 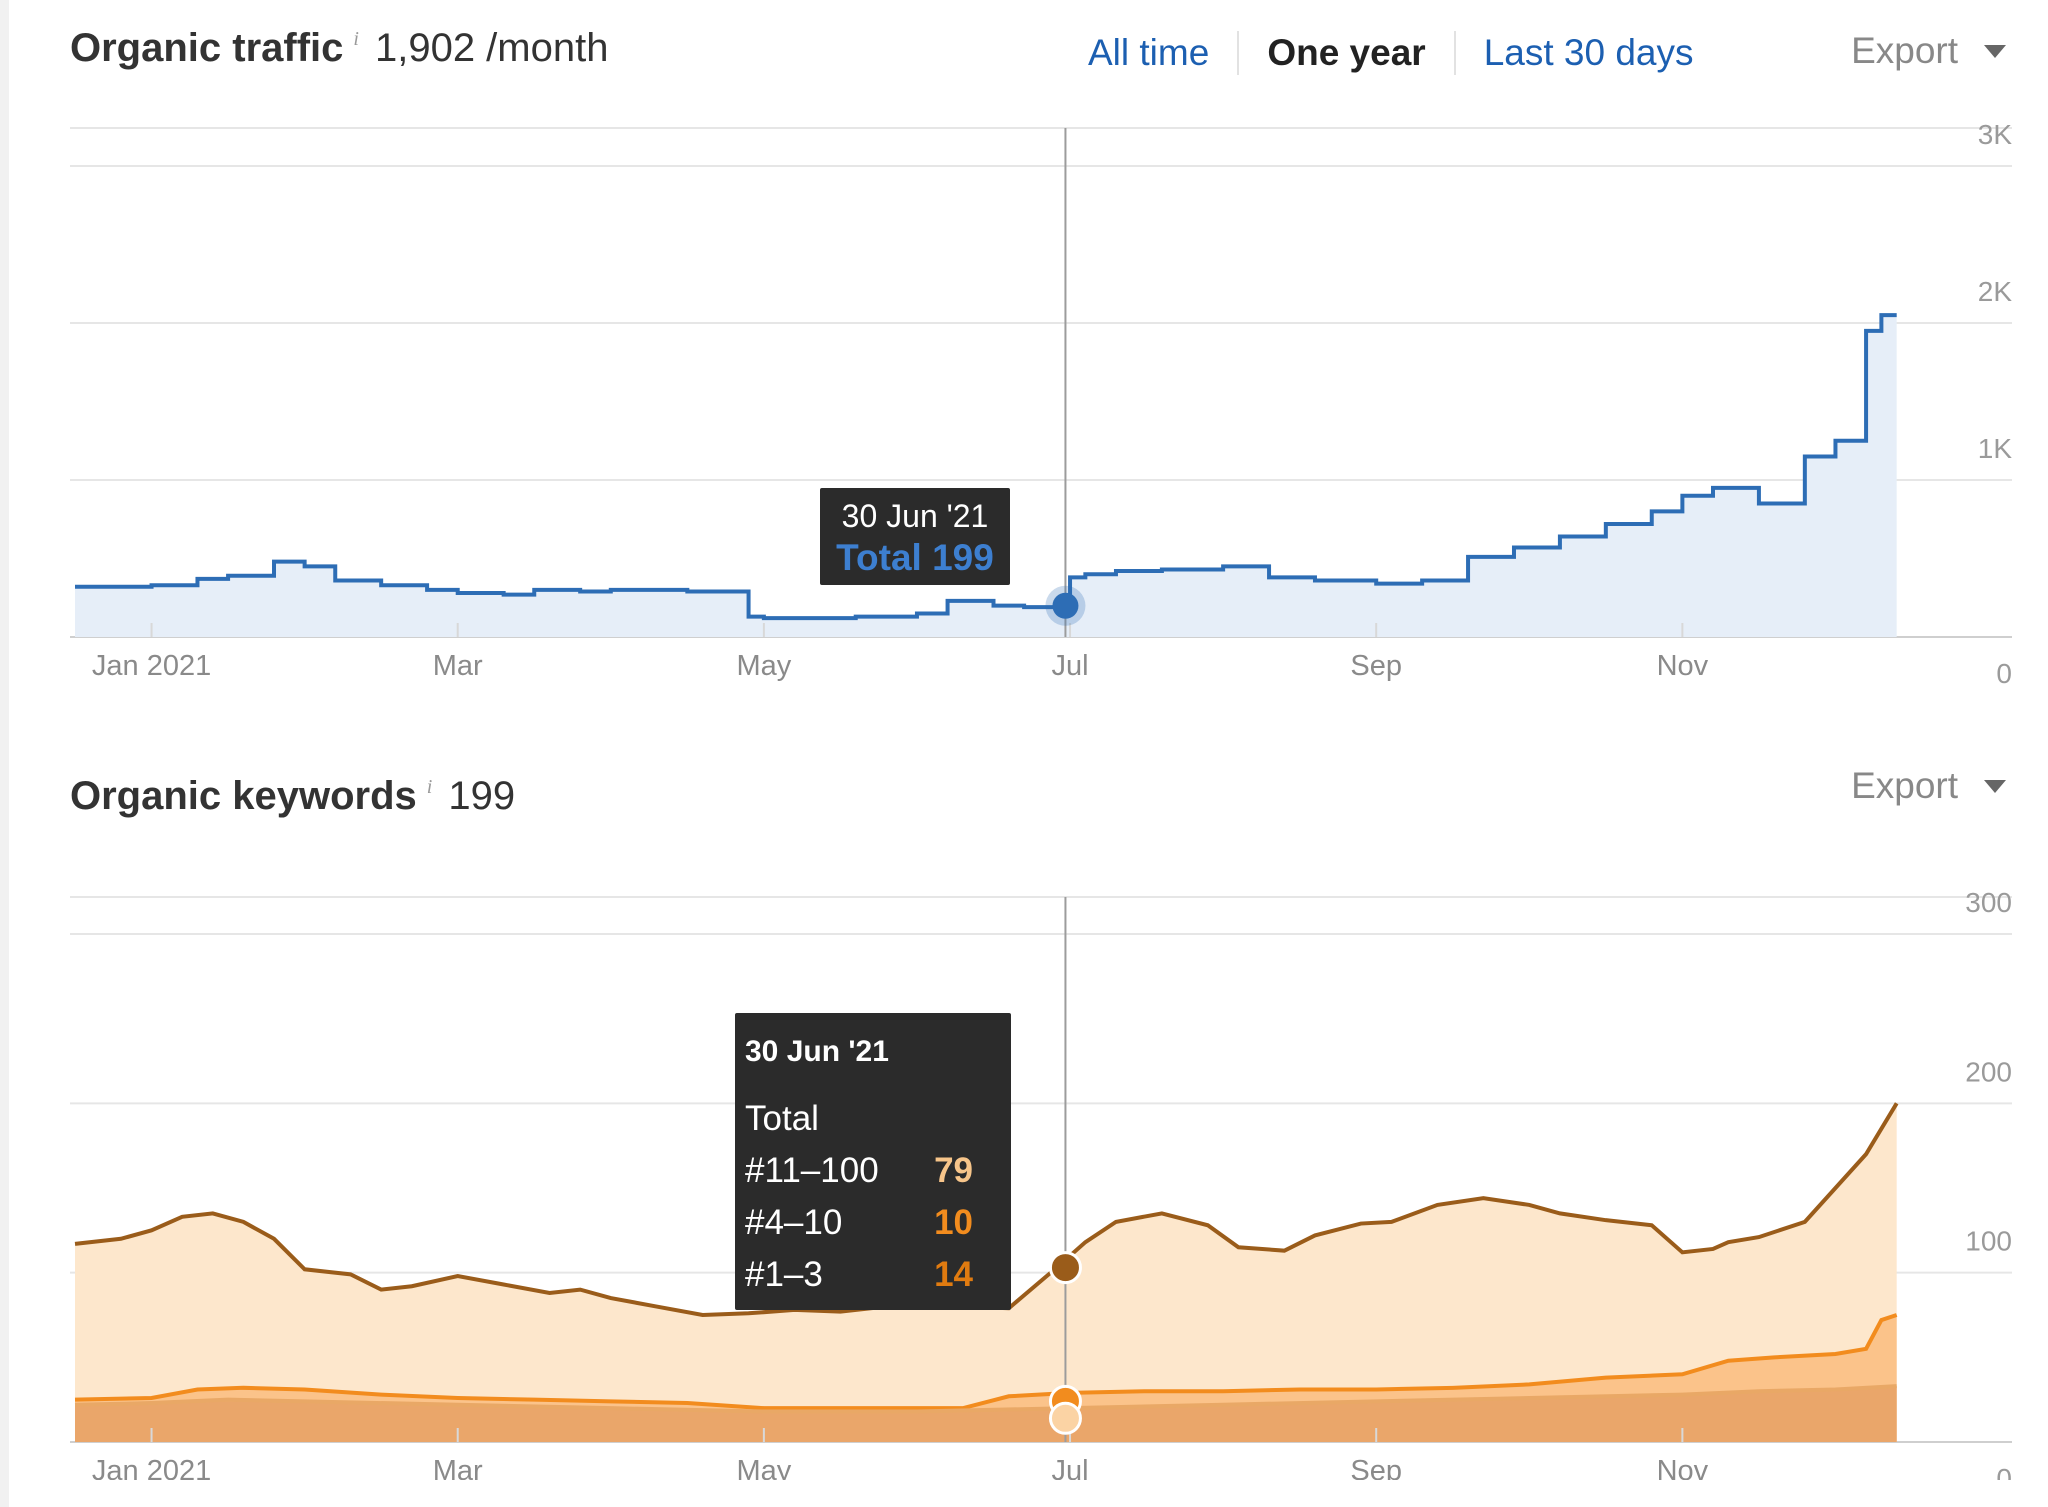 What do you see at coordinates (482, 795) in the screenshot?
I see `keywords-metric: 199` at bounding box center [482, 795].